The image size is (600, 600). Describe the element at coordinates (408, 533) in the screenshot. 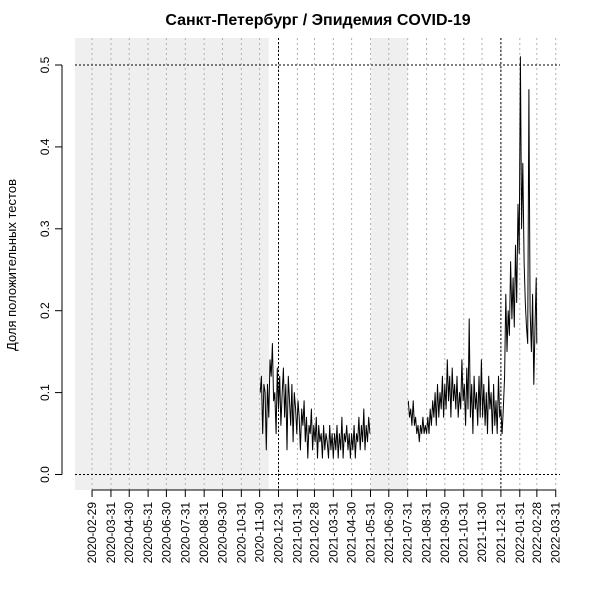

I see `x-tick-label: 2021-07-31` at that location.